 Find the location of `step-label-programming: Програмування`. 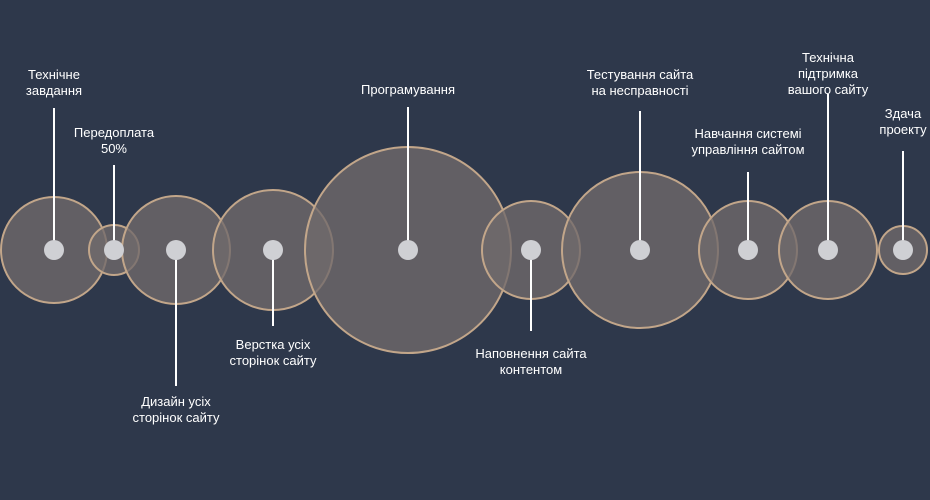

step-label-programming: Програмування is located at coordinates (408, 89).